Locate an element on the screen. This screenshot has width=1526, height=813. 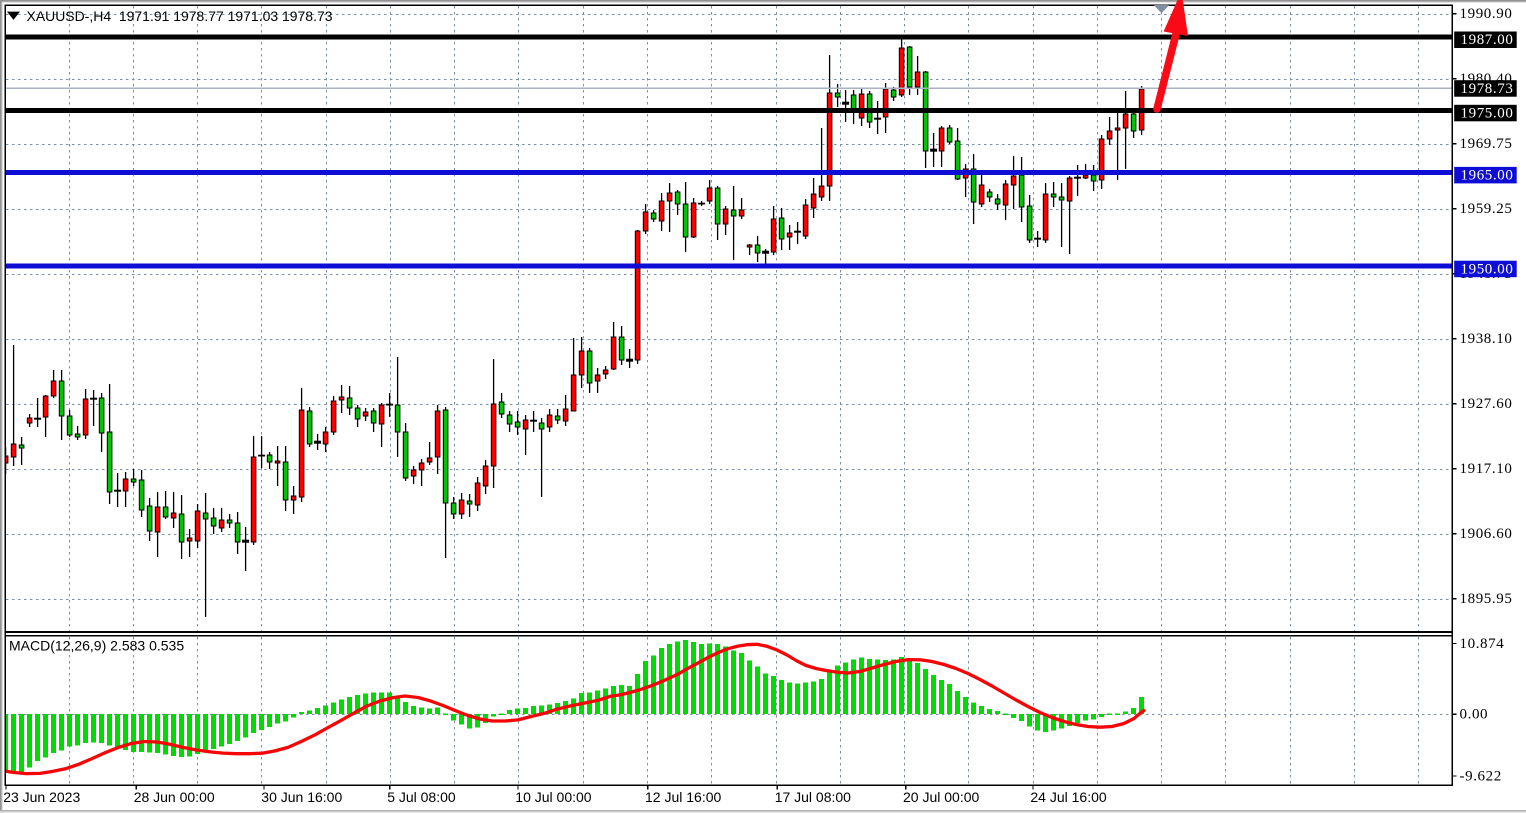
svg-text: 1987.00 is located at coordinates (1487, 40).